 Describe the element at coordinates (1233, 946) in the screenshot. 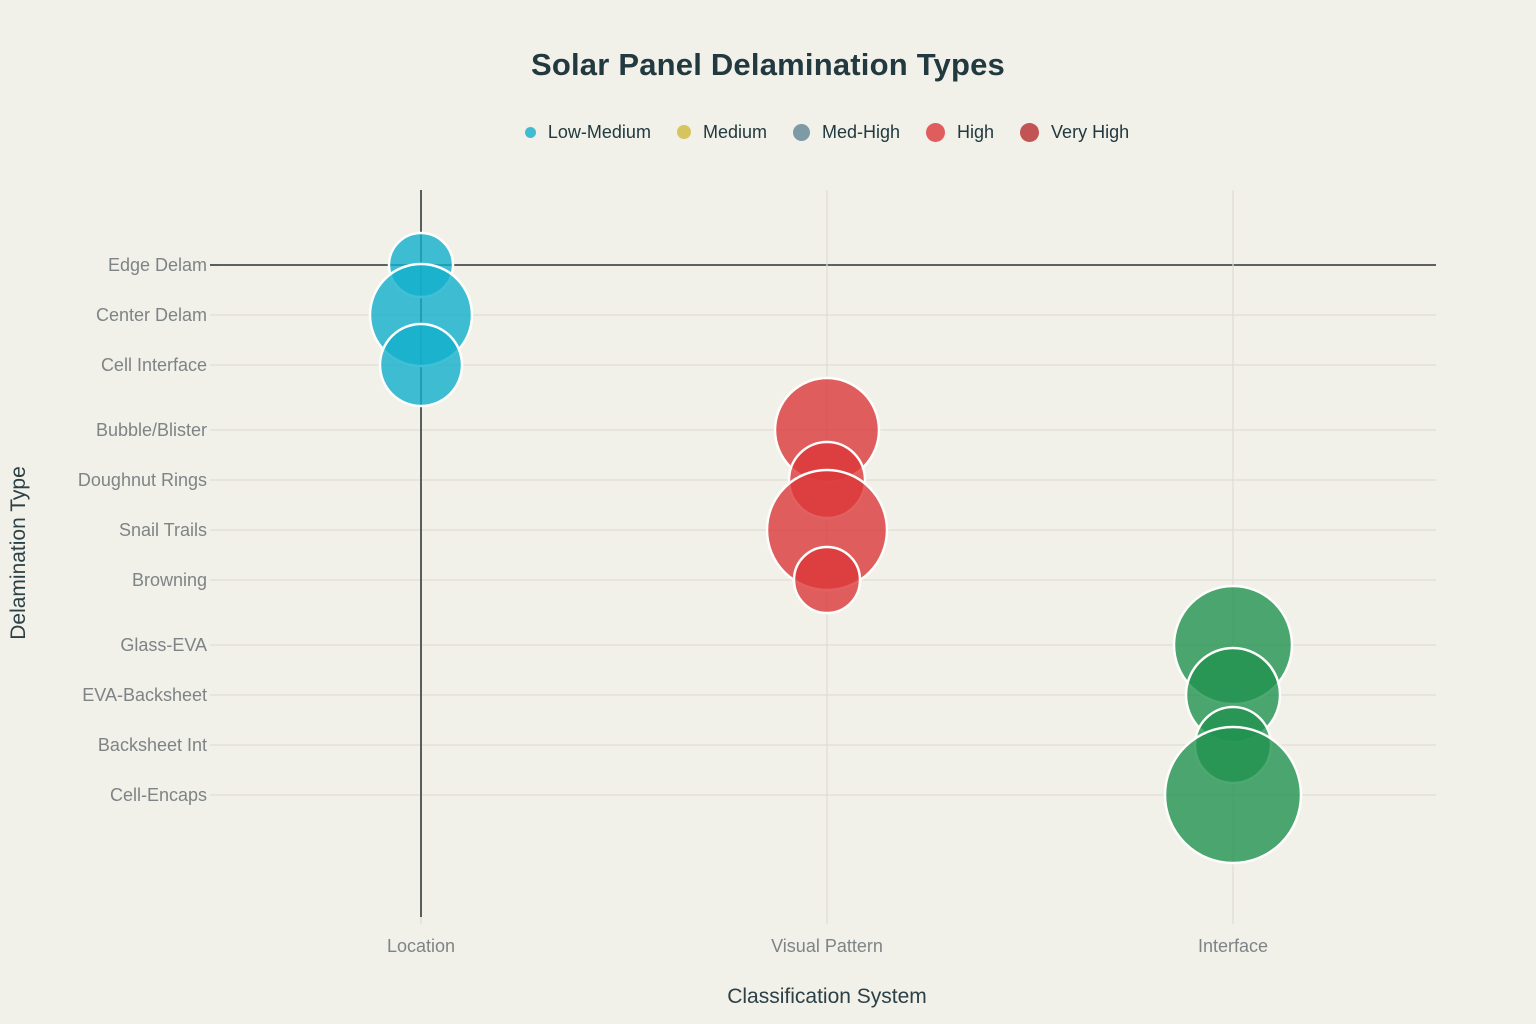

I see `x-tick-label-interface: Interface` at that location.